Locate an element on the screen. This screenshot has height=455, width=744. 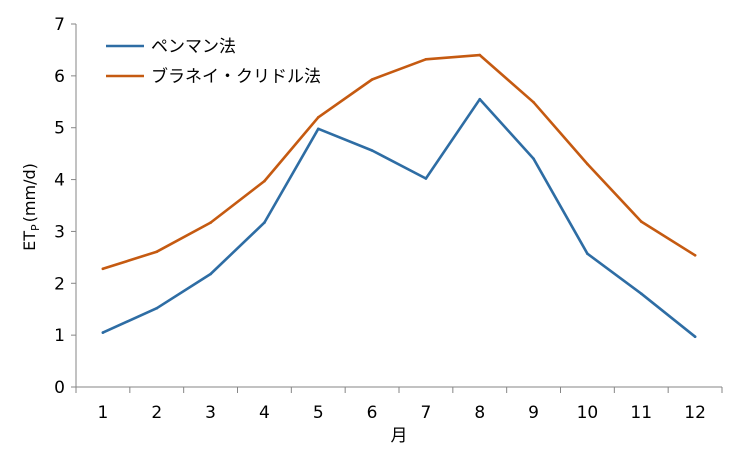
y-tick-label: 4 is located at coordinates (59, 181).